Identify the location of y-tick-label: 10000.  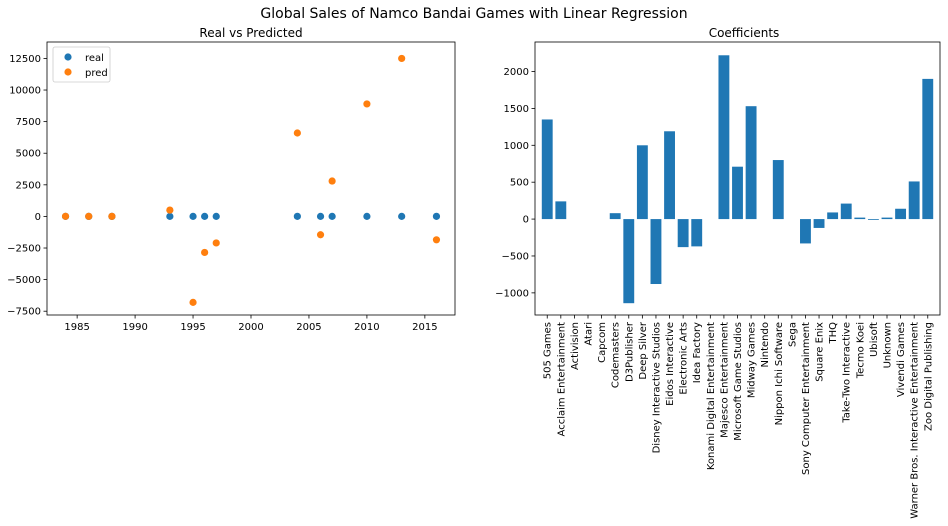
(25, 91).